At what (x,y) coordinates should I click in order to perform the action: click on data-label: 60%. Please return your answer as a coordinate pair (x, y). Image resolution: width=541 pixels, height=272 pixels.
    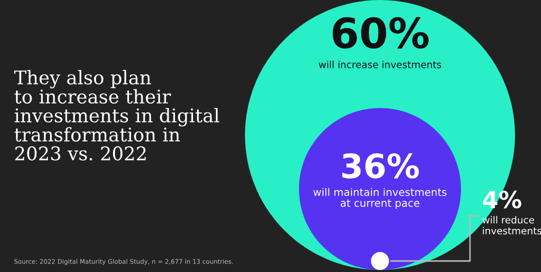
    Looking at the image, I should click on (380, 33).